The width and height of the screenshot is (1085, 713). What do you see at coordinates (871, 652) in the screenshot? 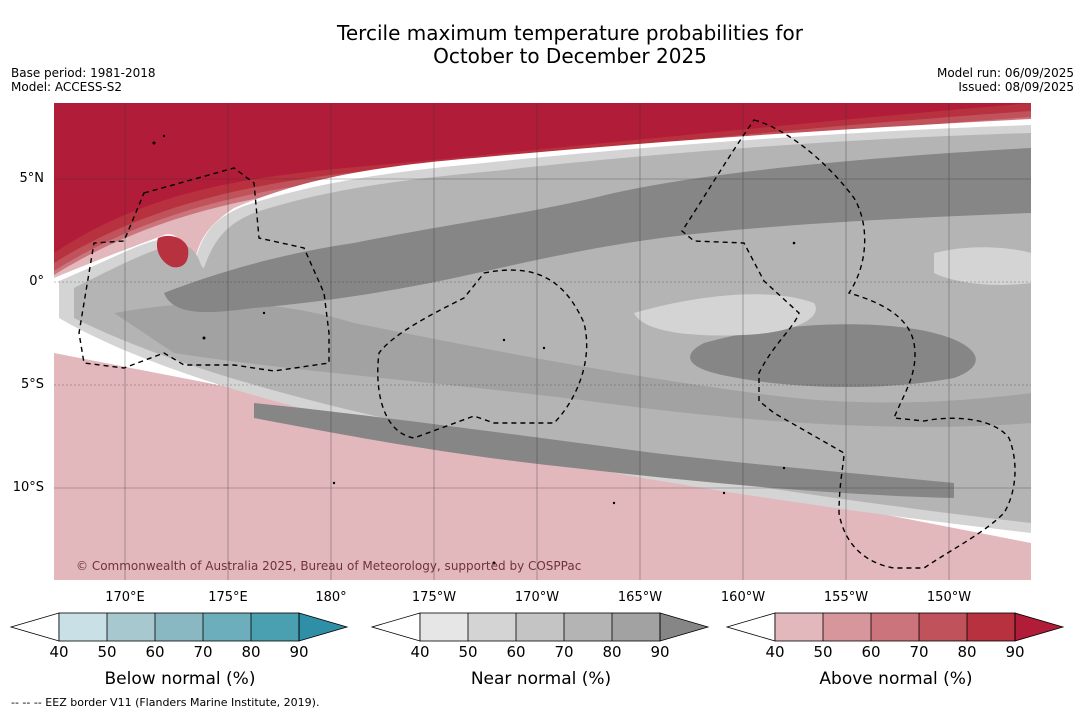
I see `cbar-above-tick-60: 60` at bounding box center [871, 652].